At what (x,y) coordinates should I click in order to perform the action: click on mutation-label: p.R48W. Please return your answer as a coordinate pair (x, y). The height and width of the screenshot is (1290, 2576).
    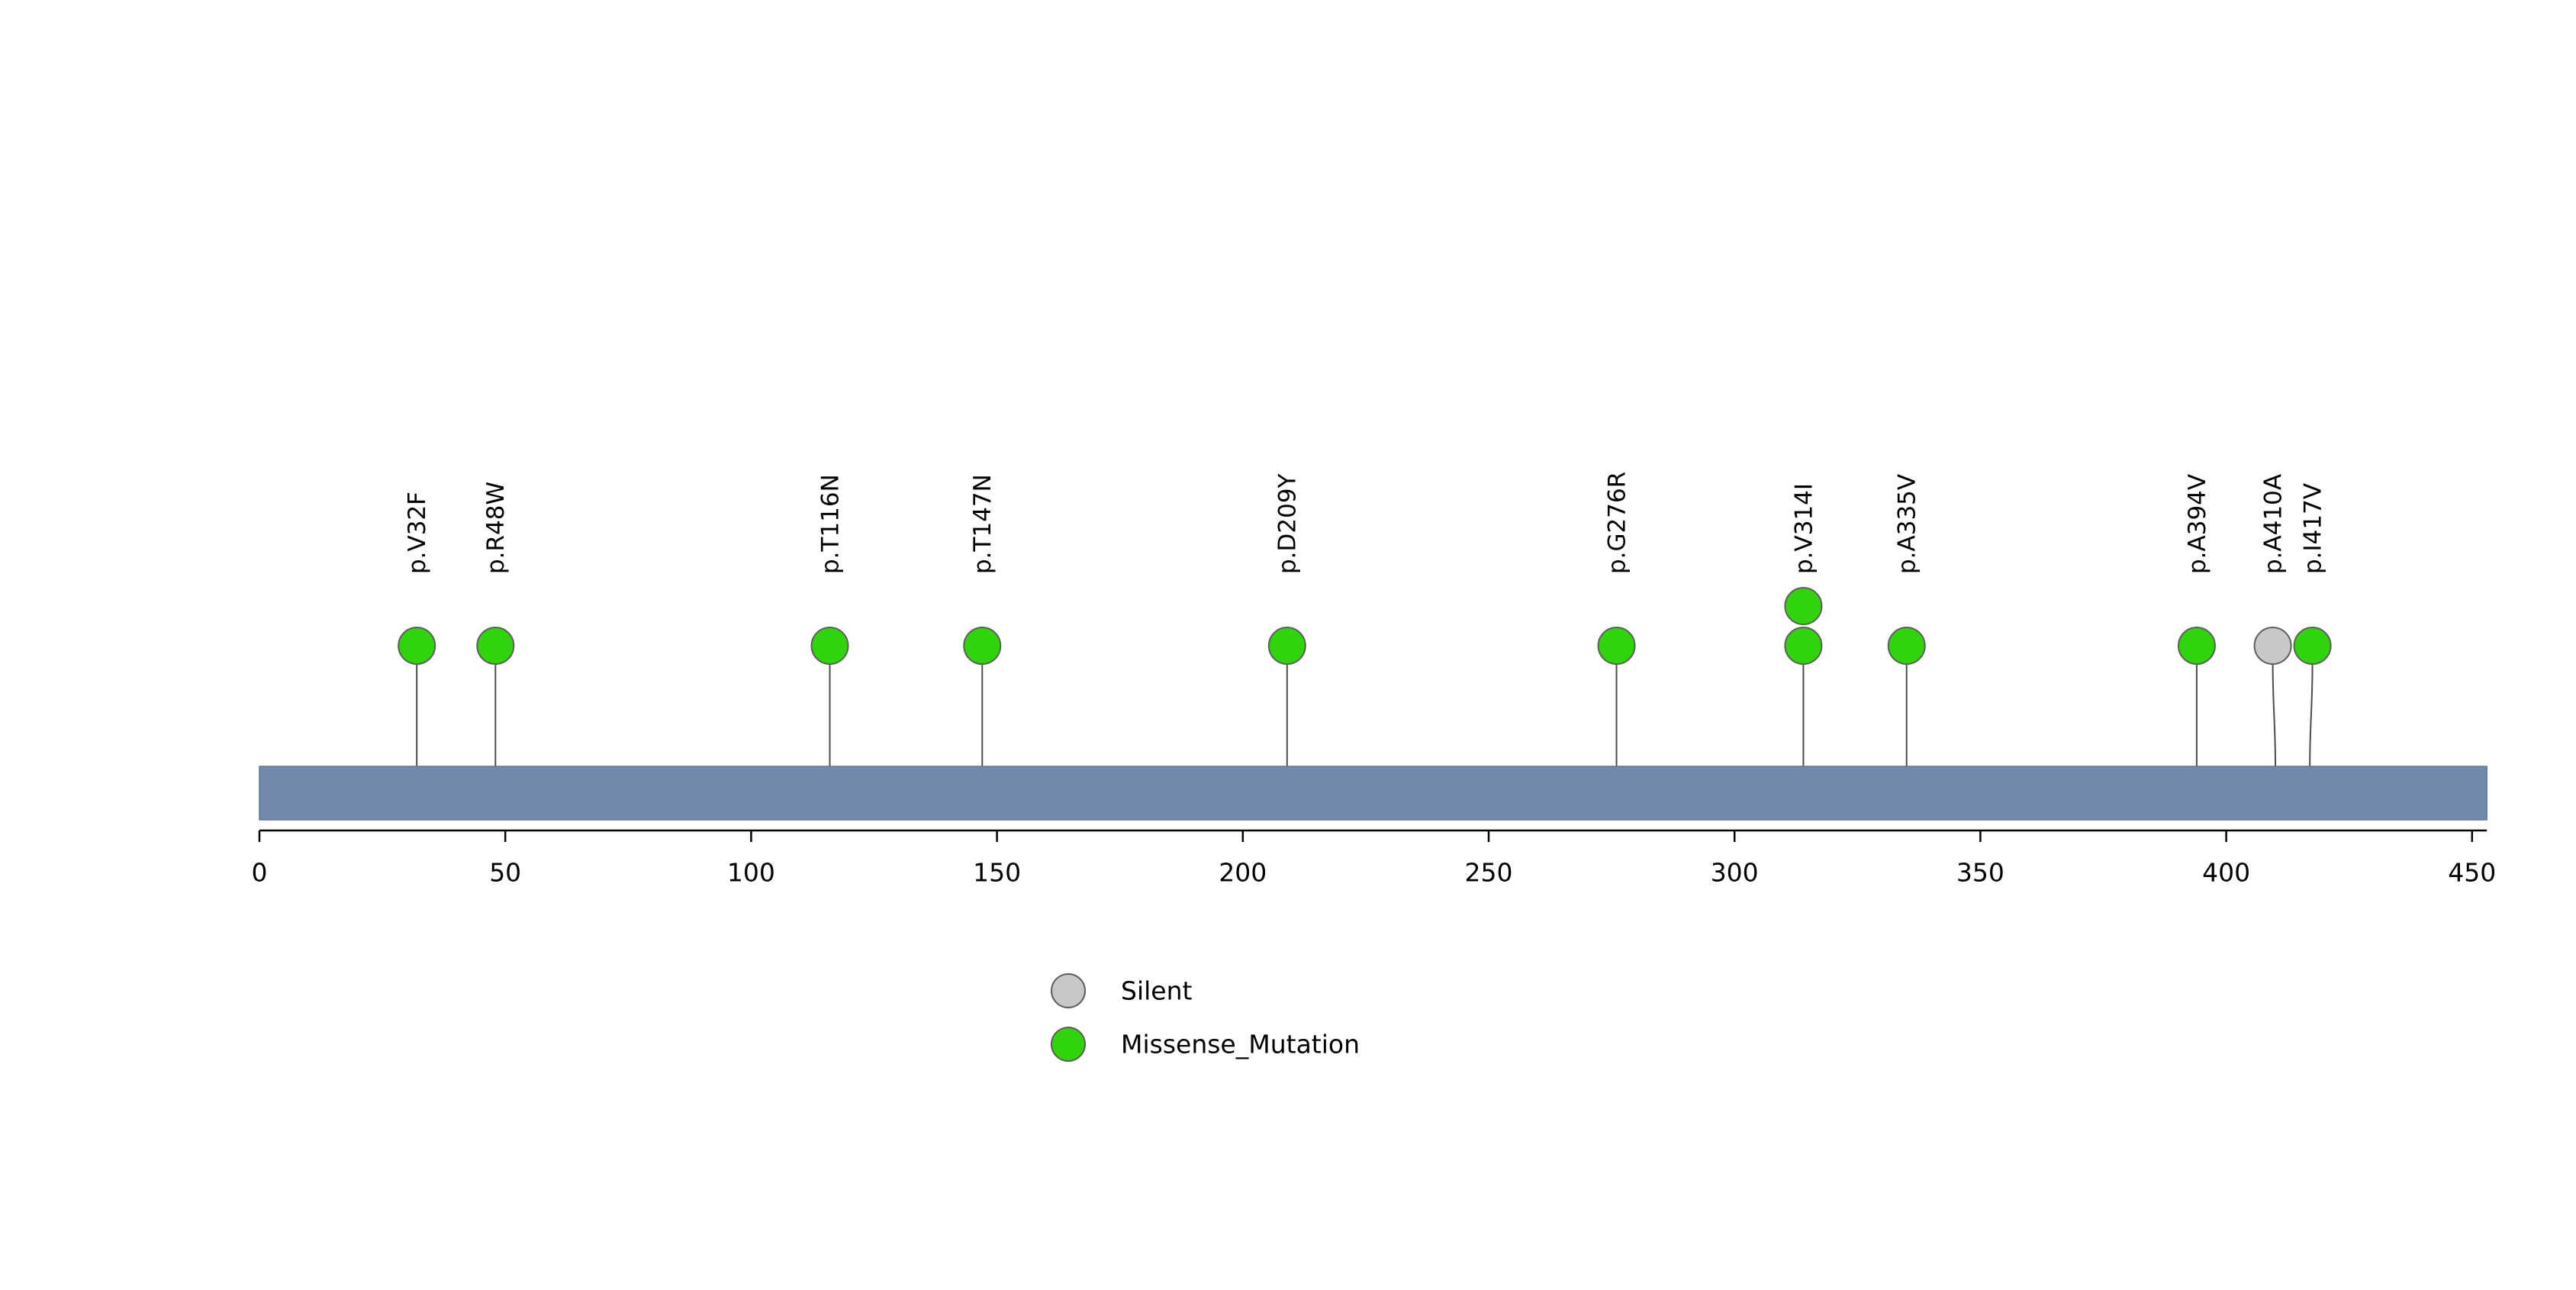
    Looking at the image, I should click on (496, 528).